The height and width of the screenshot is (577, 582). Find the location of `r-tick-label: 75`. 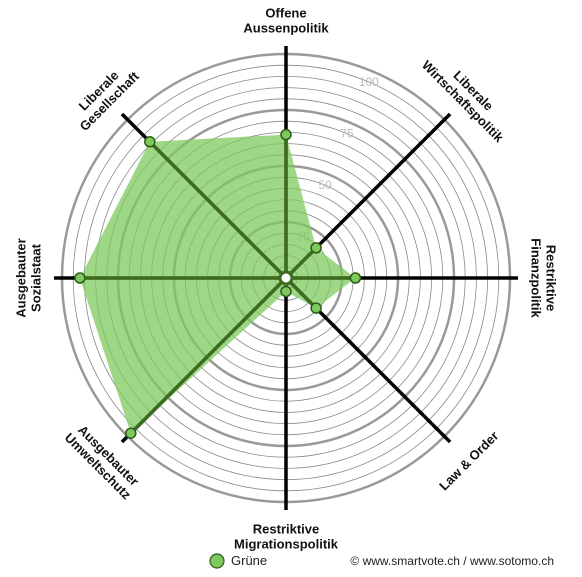

r-tick-label: 75 is located at coordinates (347, 134).